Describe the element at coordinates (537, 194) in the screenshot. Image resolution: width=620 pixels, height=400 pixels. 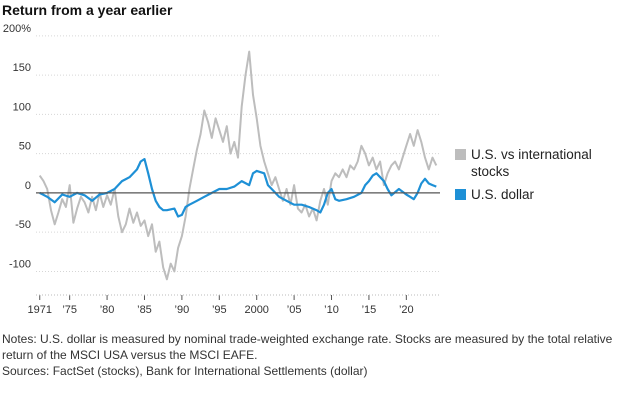
I see `legend-item-dollar: U.S. dollar` at that location.